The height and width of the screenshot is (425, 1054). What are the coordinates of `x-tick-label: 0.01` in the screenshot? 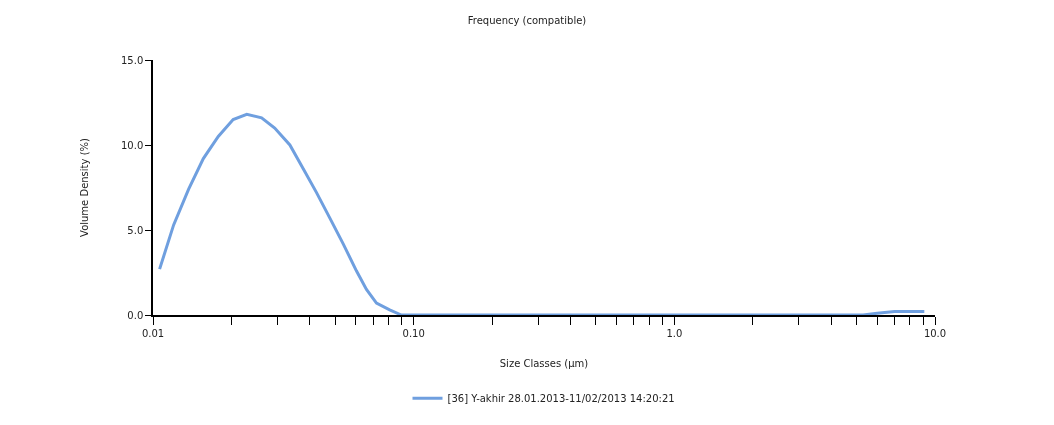 It's located at (153, 333).